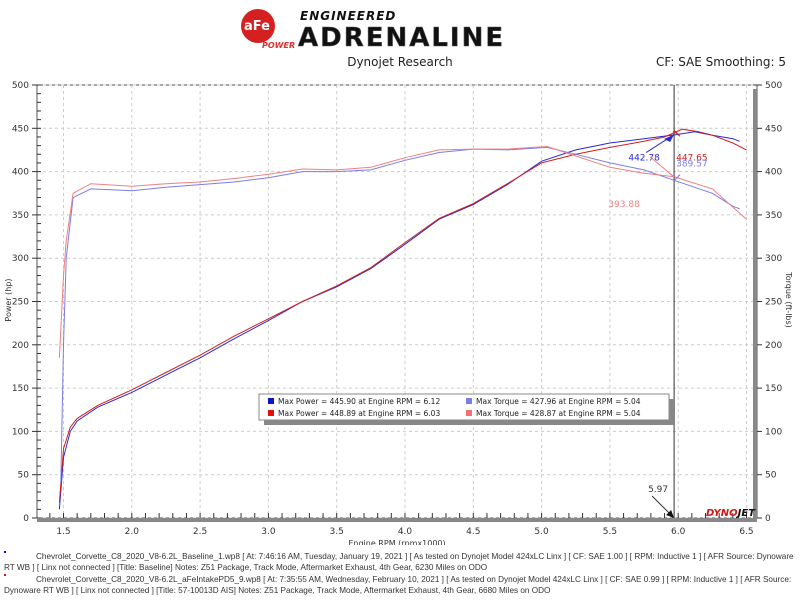 The width and height of the screenshot is (800, 600). Describe the element at coordinates (773, 86) in the screenshot. I see `y-tick-label-right: 500` at that location.